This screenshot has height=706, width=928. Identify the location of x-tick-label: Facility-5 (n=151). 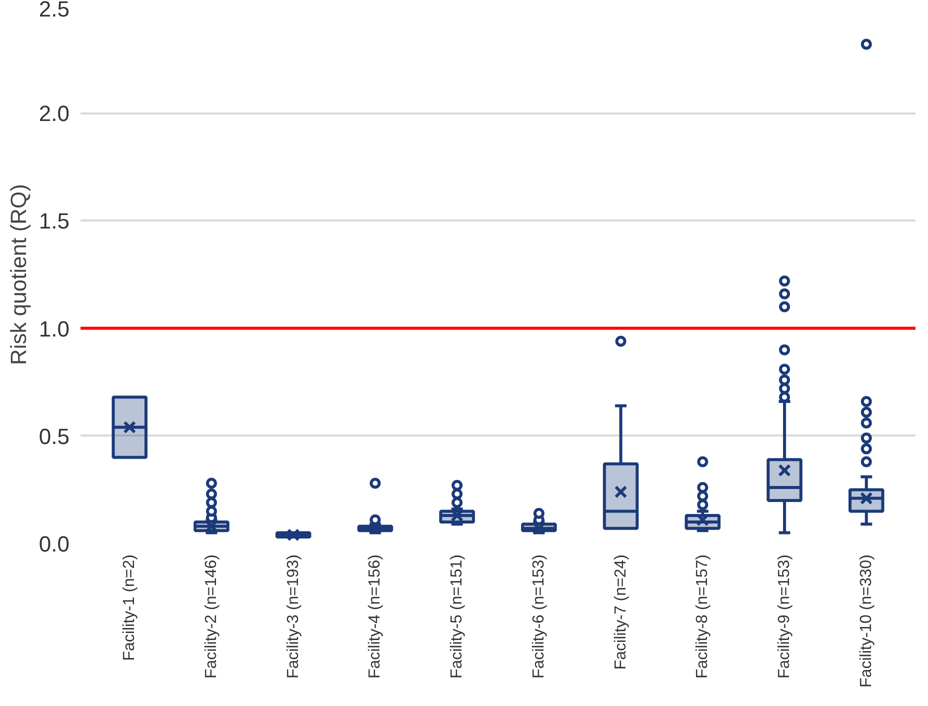
(457, 616).